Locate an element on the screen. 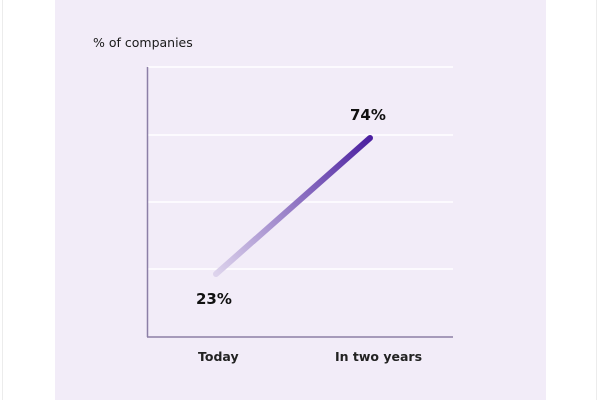  data-line is located at coordinates (293, 206).